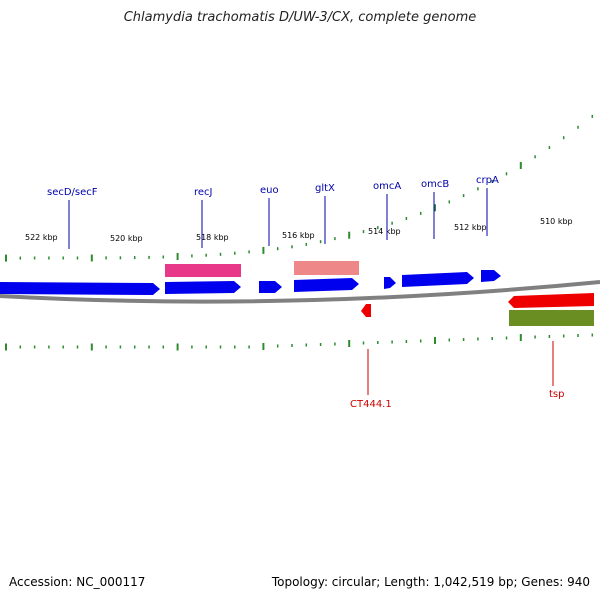  Describe the element at coordinates (371, 404) in the screenshot. I see `gene-label-CT444-1: CT444.1` at that location.